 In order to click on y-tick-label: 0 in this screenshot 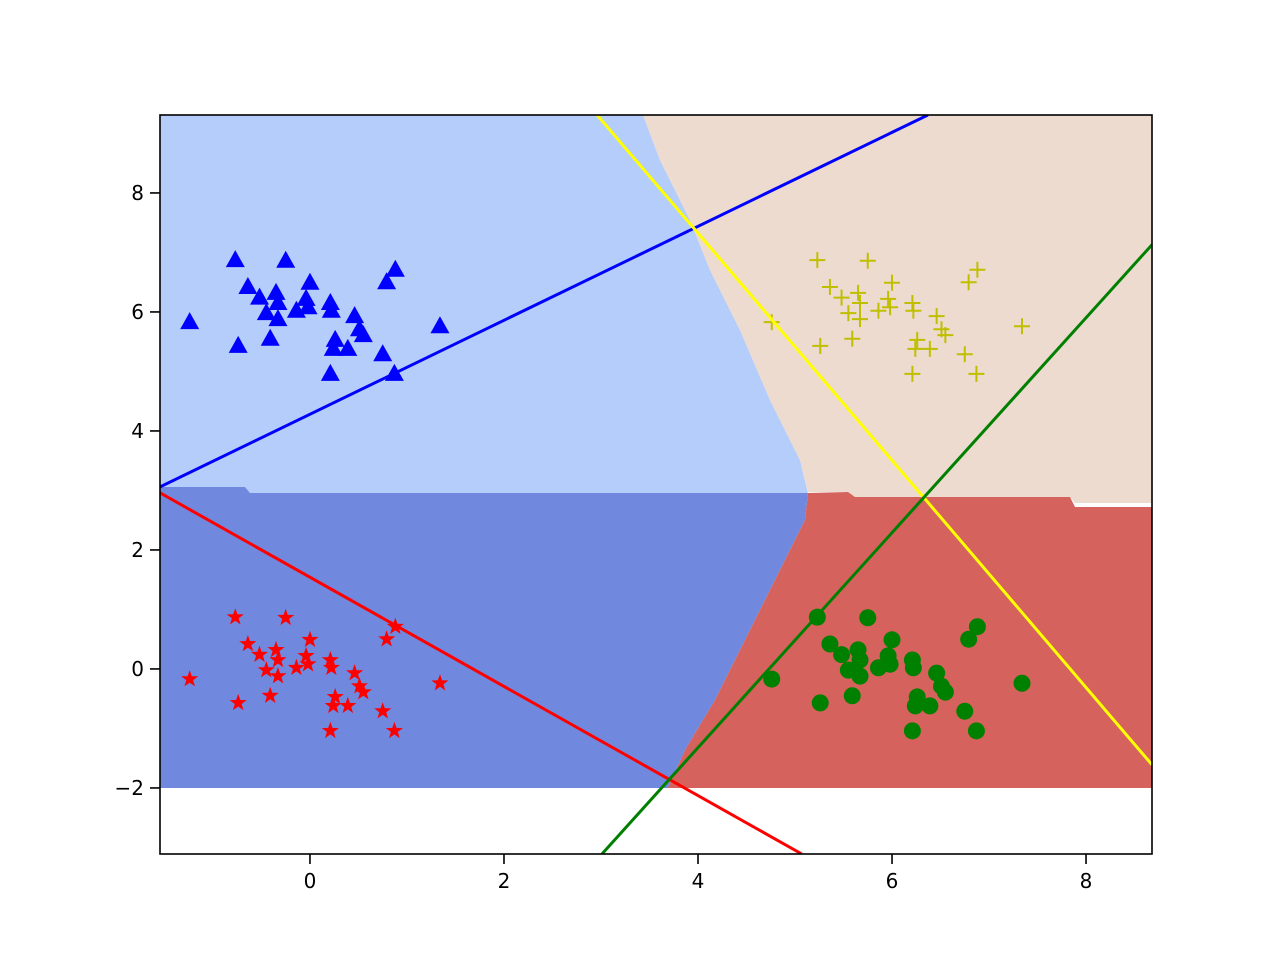, I will do `click(137, 669)`.